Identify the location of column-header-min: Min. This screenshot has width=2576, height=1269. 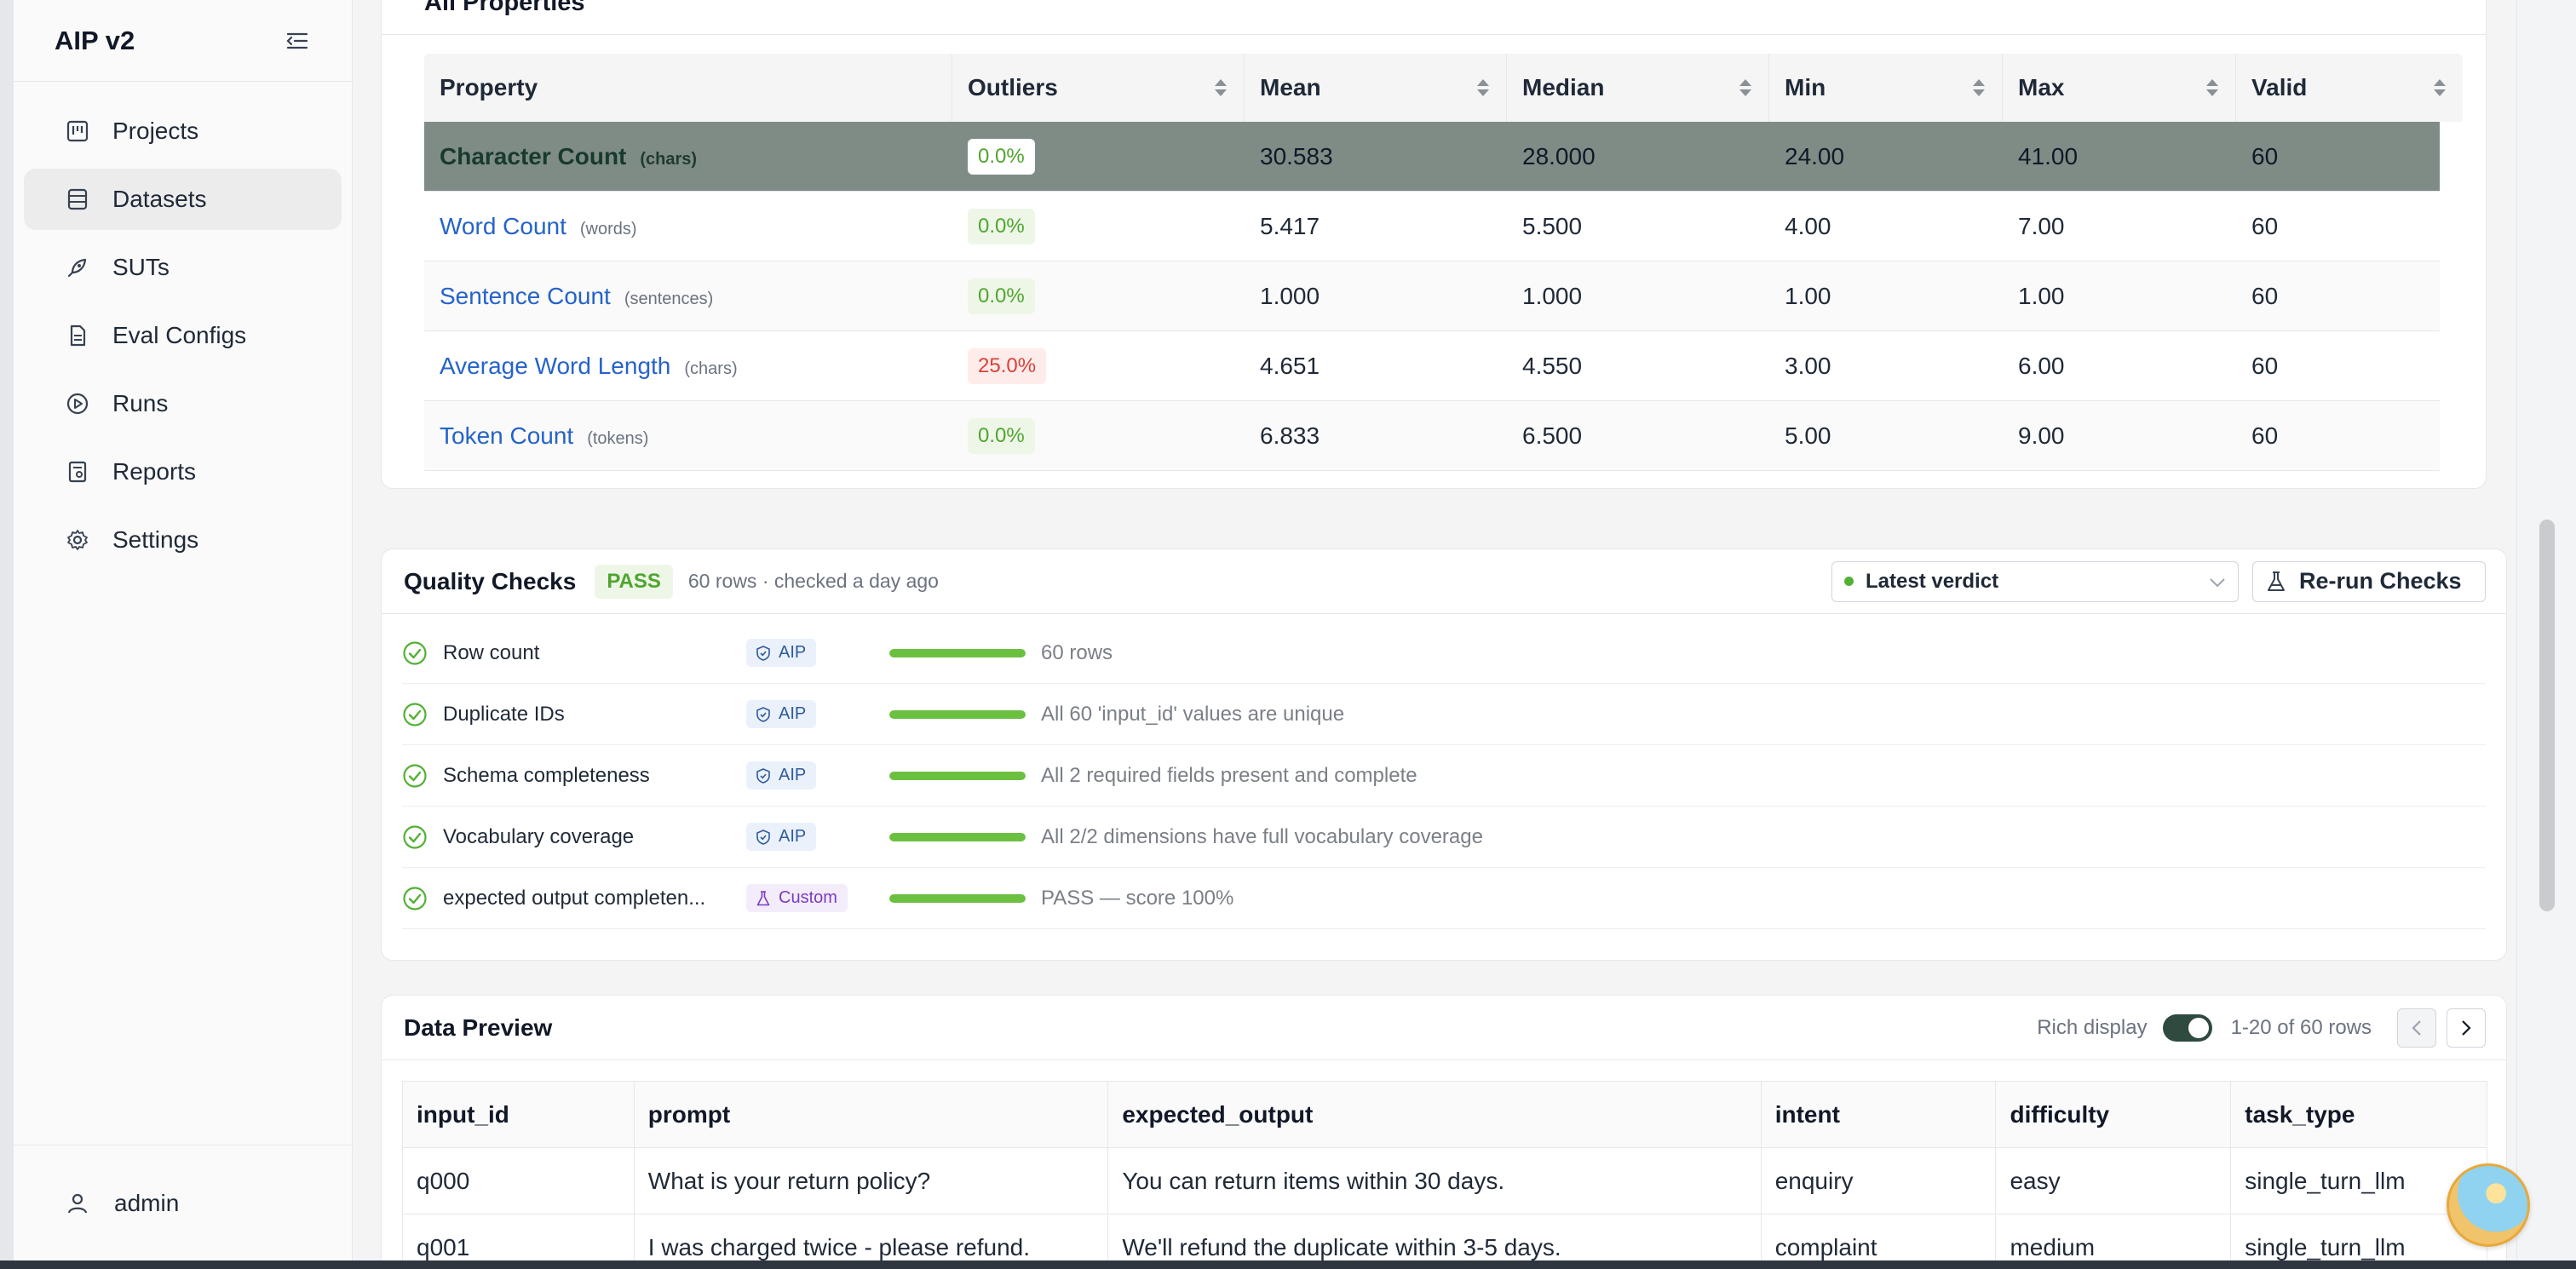
(1886, 88).